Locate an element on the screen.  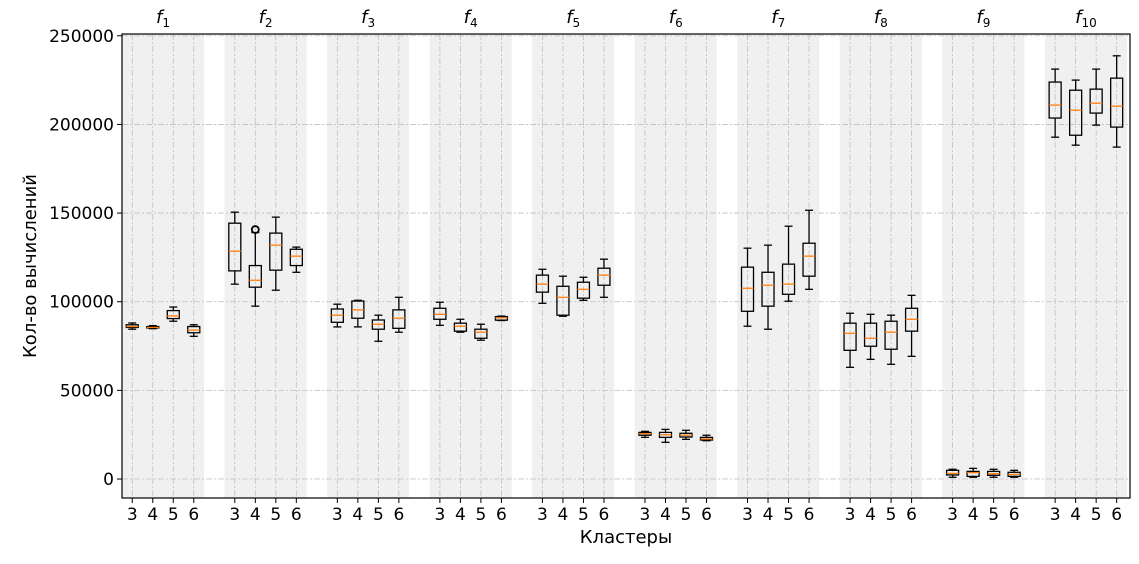
y-axis-label: Кол-во вычислений is located at coordinates (30, 266).